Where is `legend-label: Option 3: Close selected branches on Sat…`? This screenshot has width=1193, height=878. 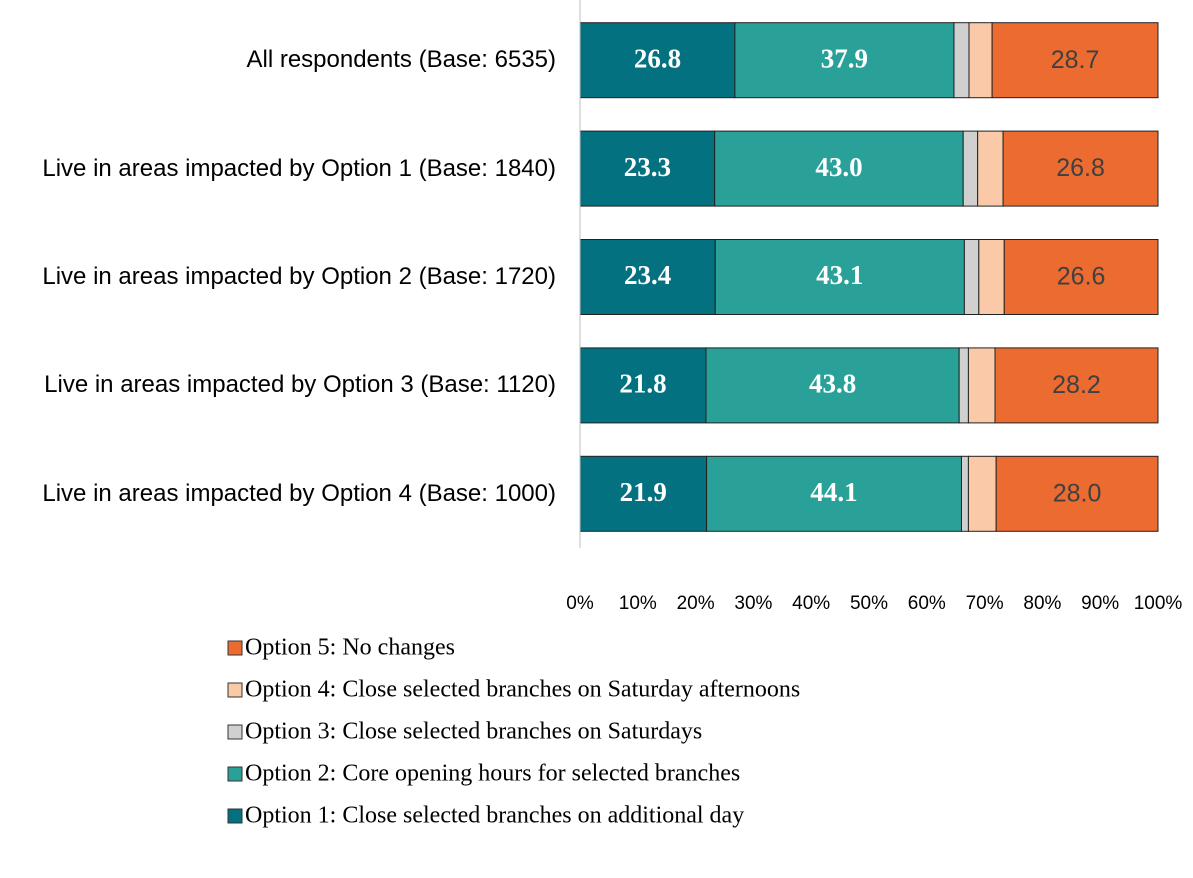 legend-label: Option 3: Close selected branches on Sat… is located at coordinates (473, 732).